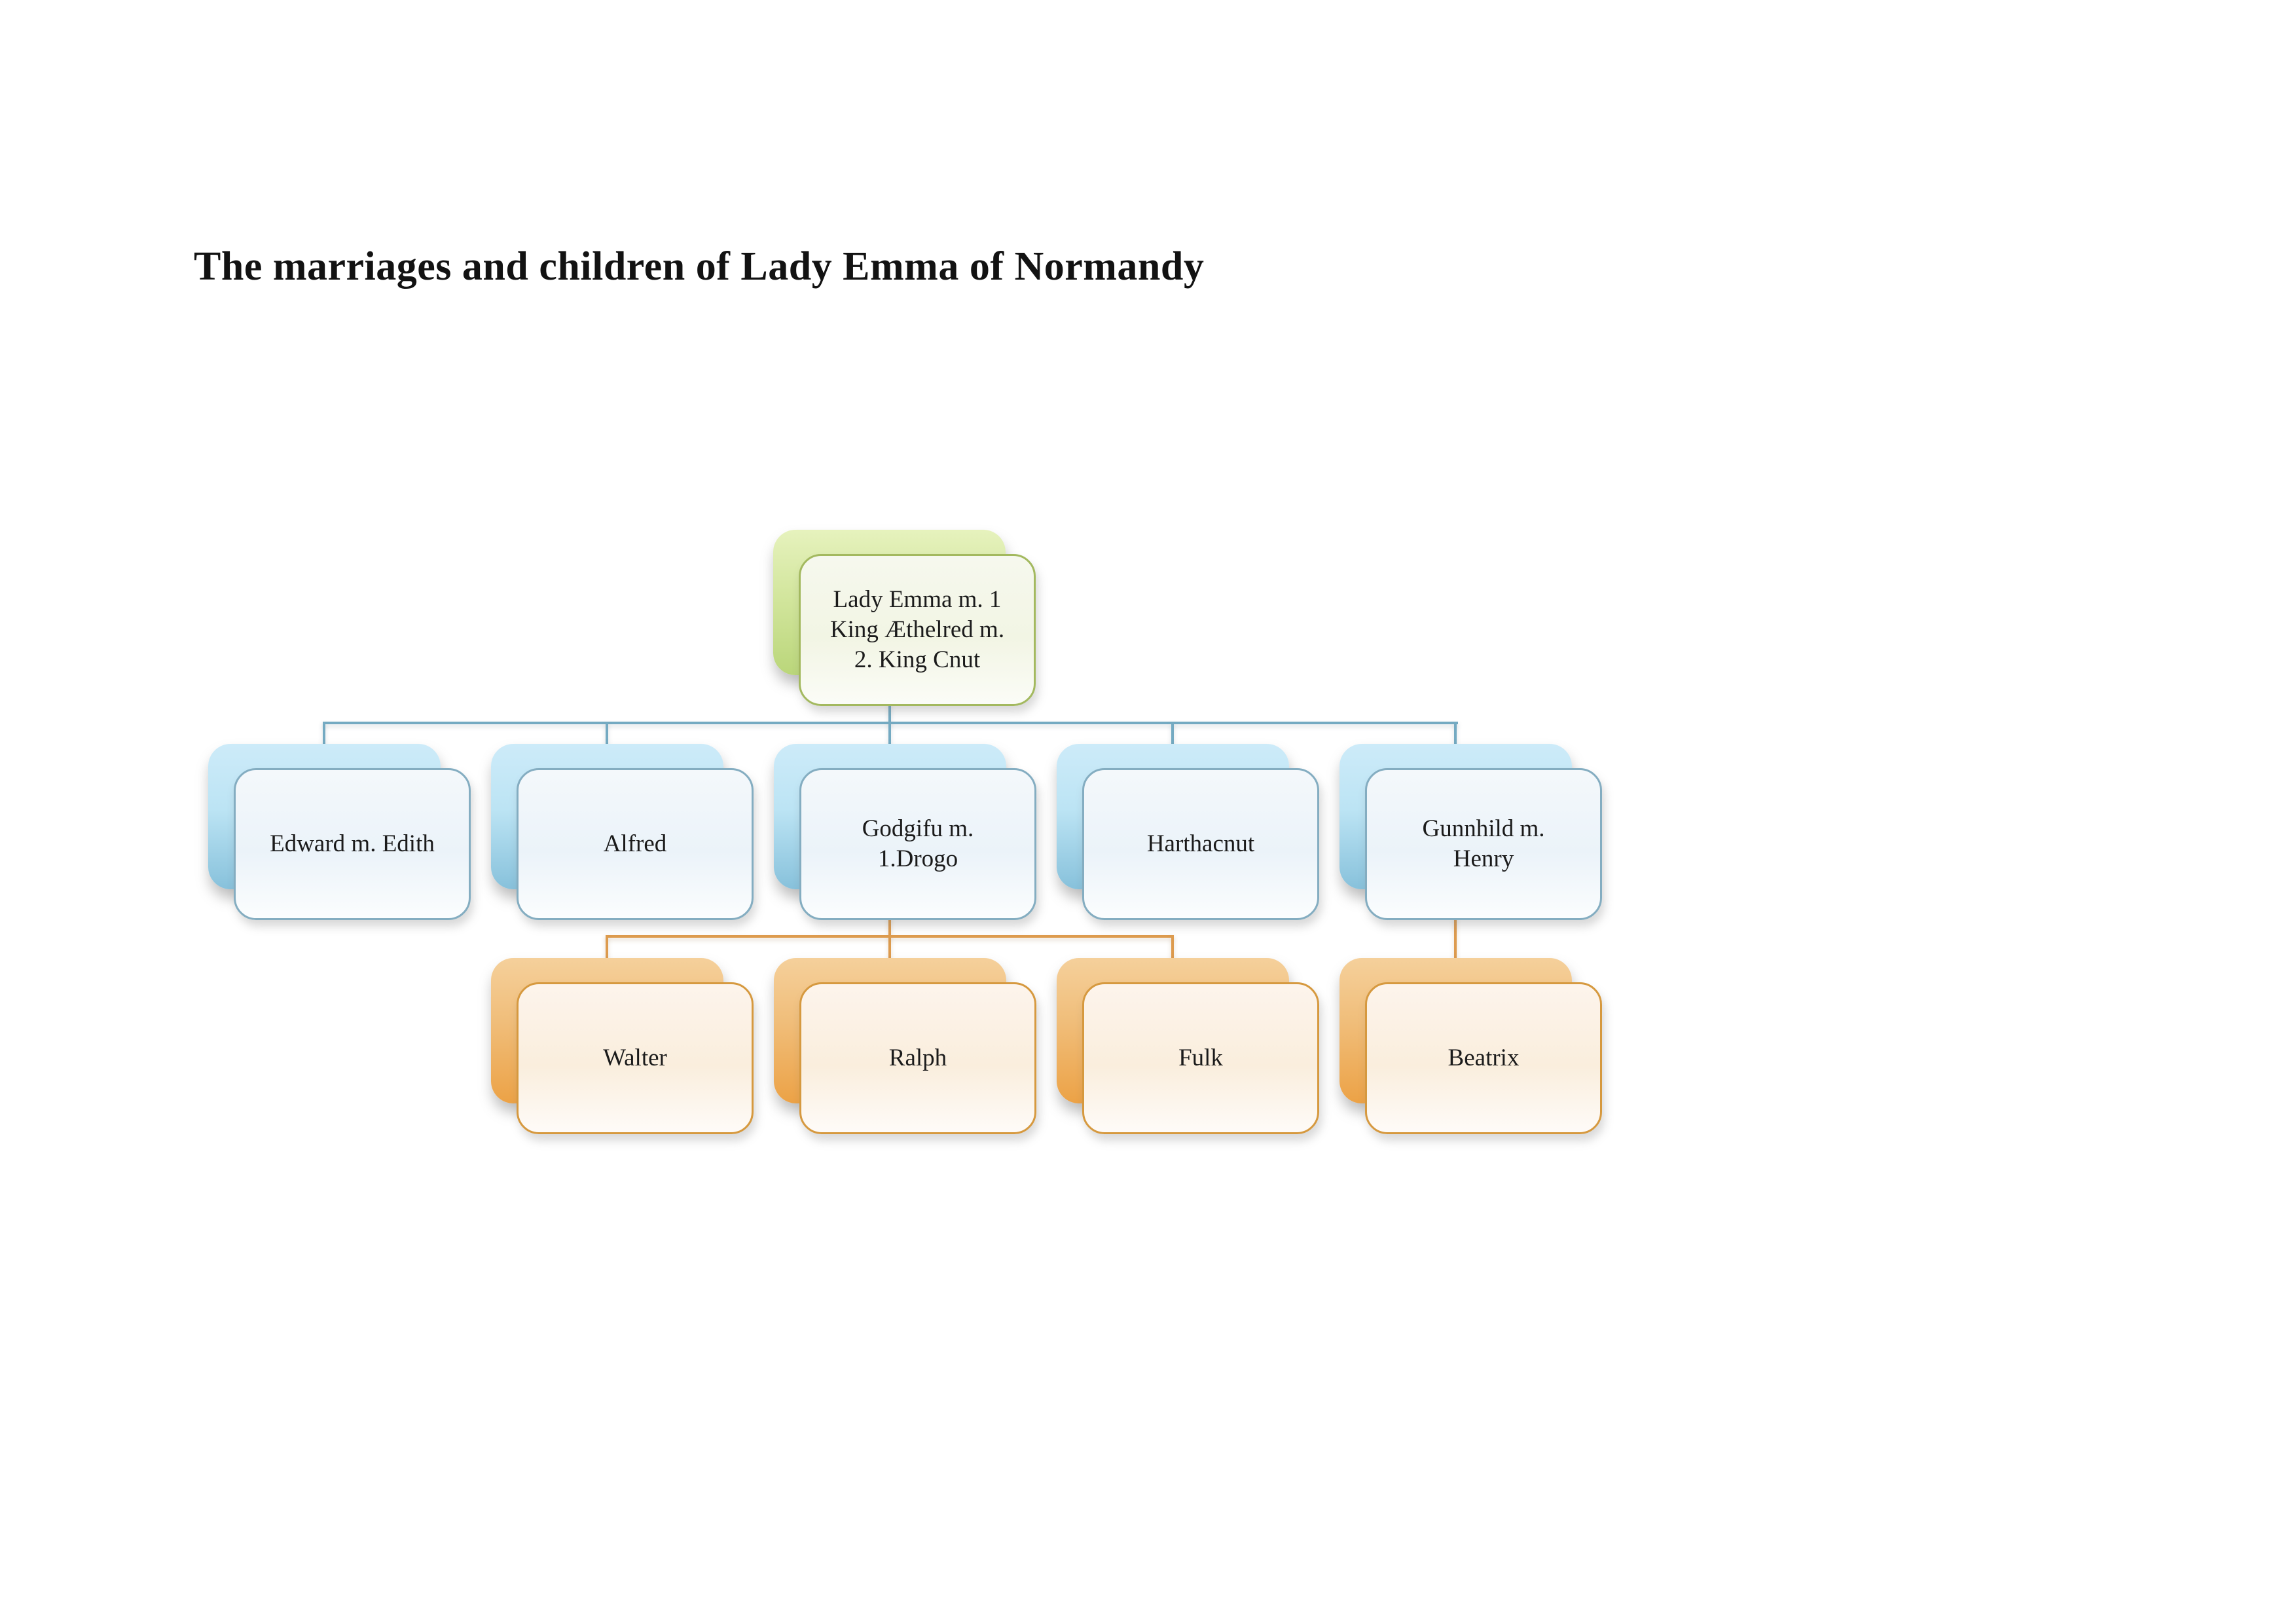 This screenshot has height=1624, width=2296. I want to click on node-edward-card: Edward m. Edith, so click(352, 844).